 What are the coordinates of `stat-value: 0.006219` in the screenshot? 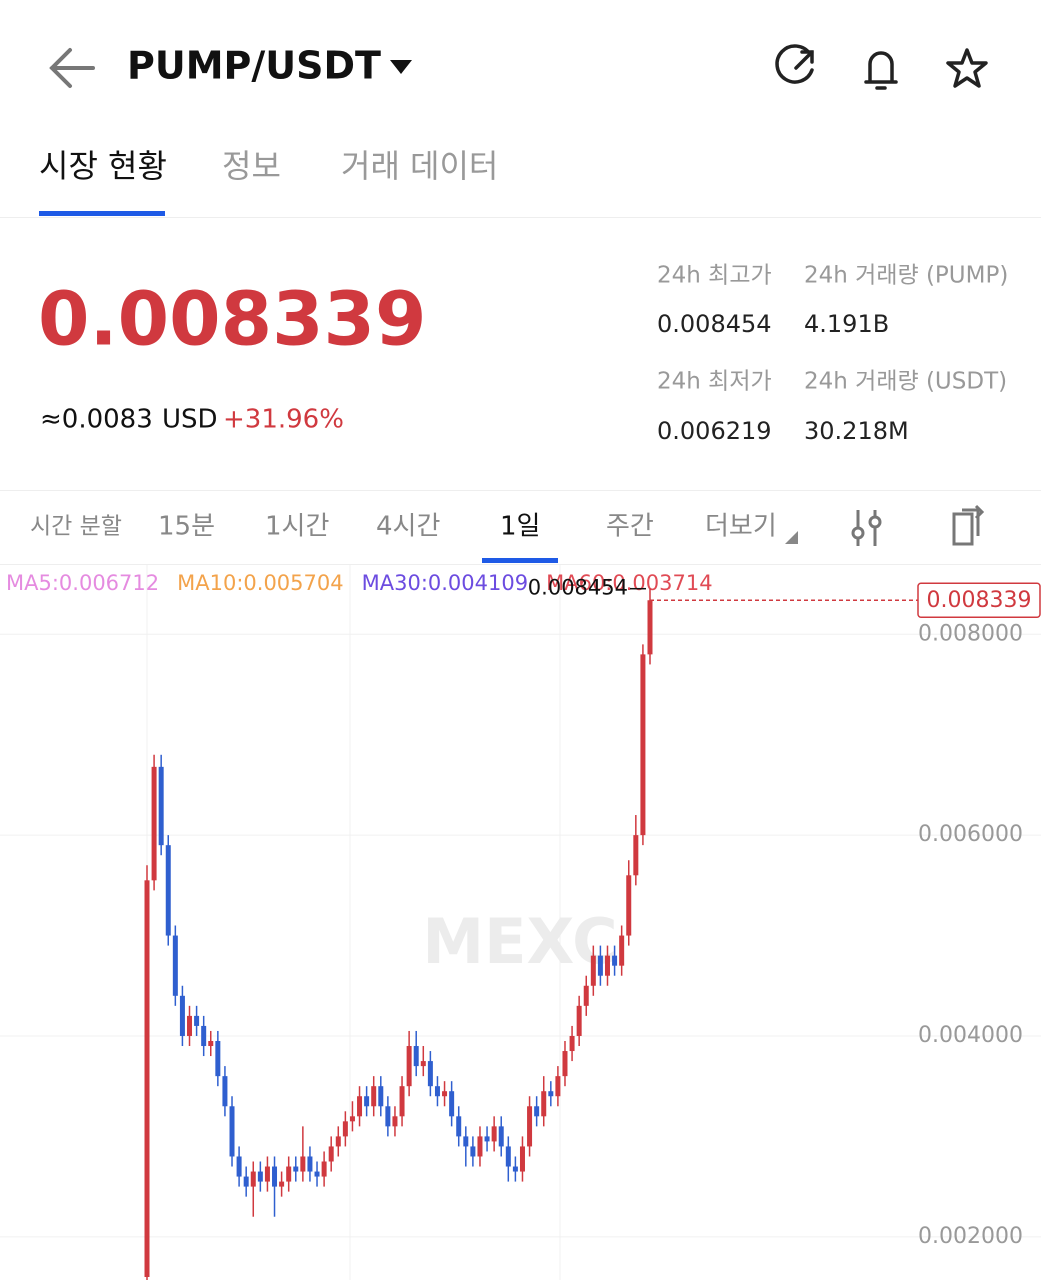 It's located at (714, 431).